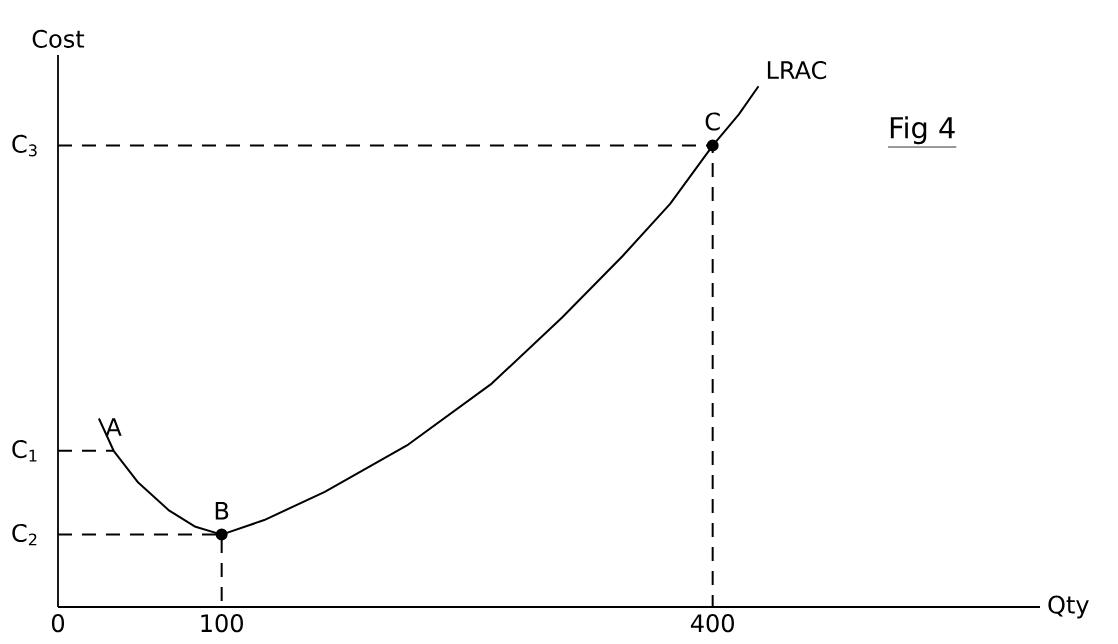  I want to click on annotation: C$_{2}$, so click(24, 534).